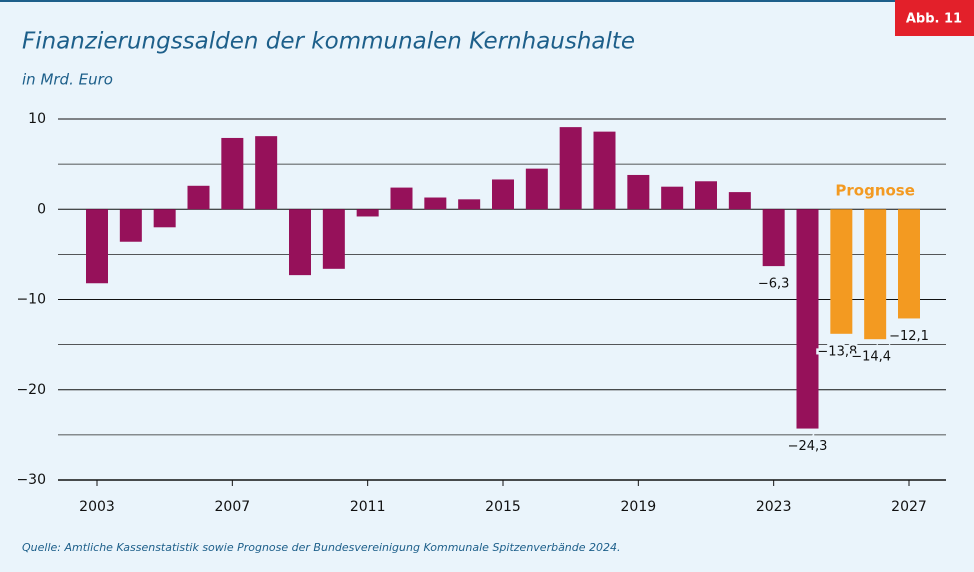  I want to click on value-label: −12,1, so click(909, 336).